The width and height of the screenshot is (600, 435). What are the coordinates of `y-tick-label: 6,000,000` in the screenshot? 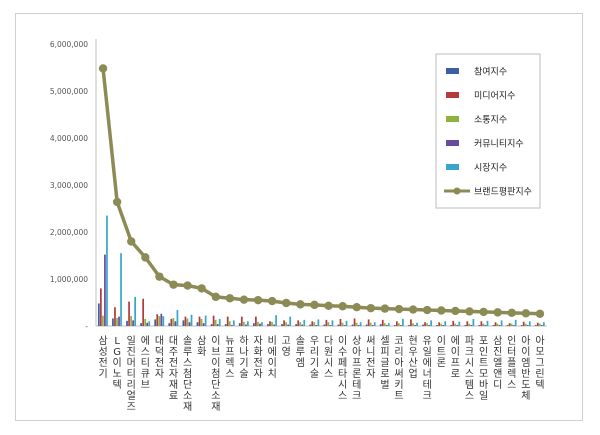 It's located at (69, 44).